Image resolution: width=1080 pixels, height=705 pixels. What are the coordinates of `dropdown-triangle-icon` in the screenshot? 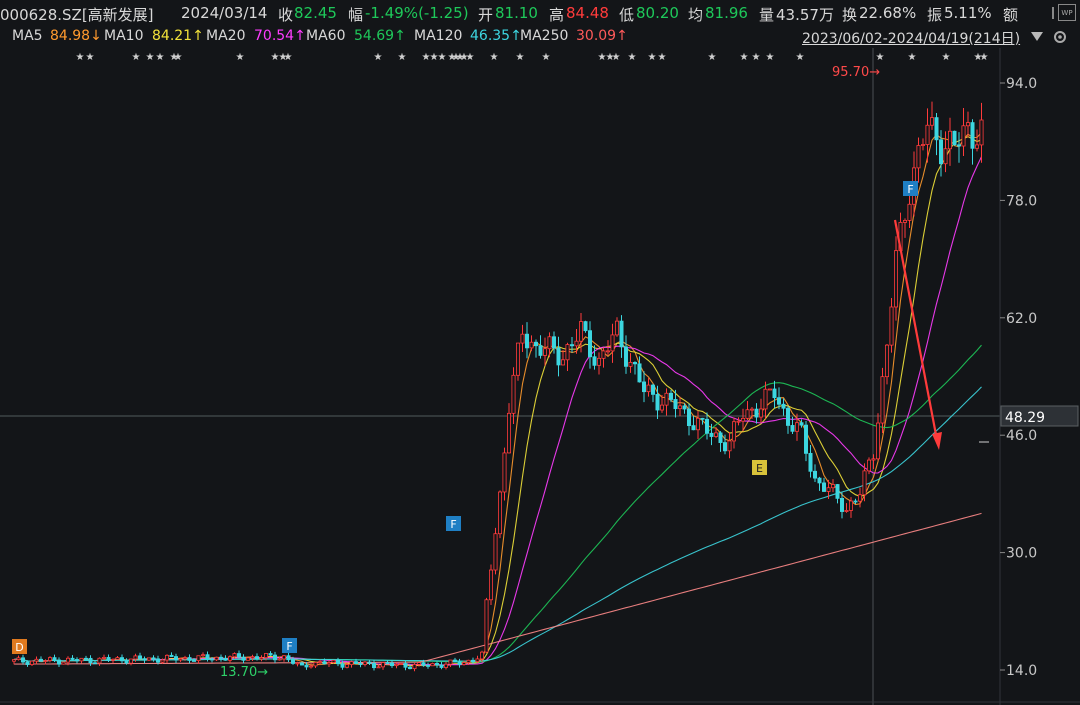 It's located at (1037, 37).